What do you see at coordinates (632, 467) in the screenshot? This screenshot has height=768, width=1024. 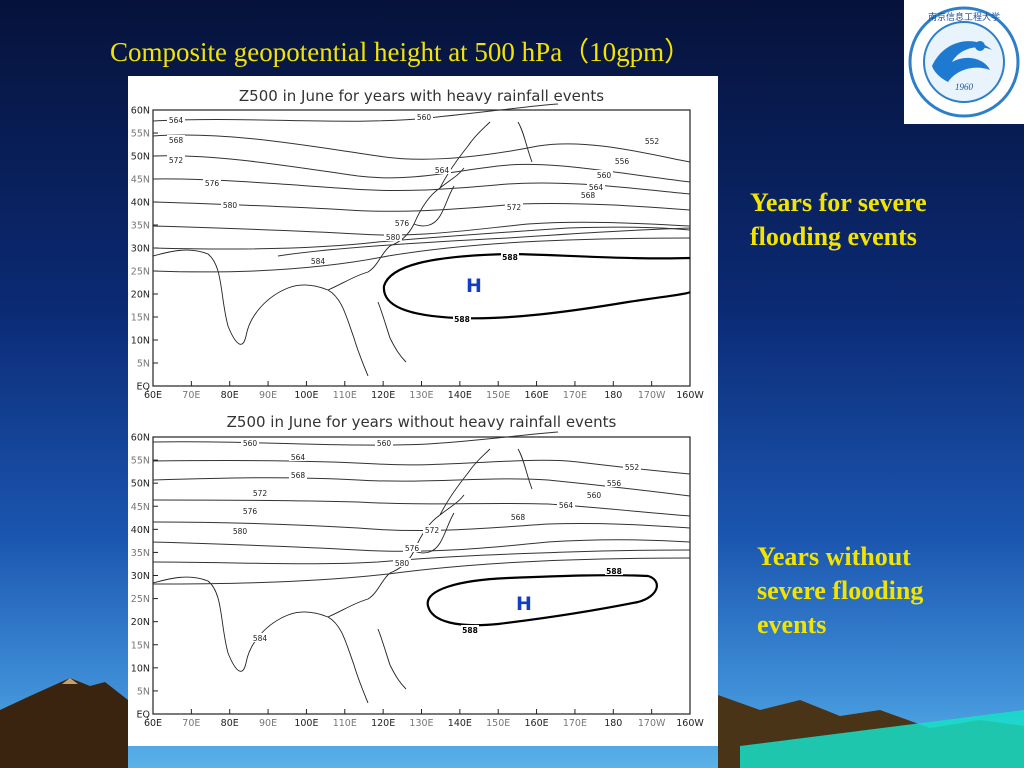 I see `panel-2-contour-label: 552` at bounding box center [632, 467].